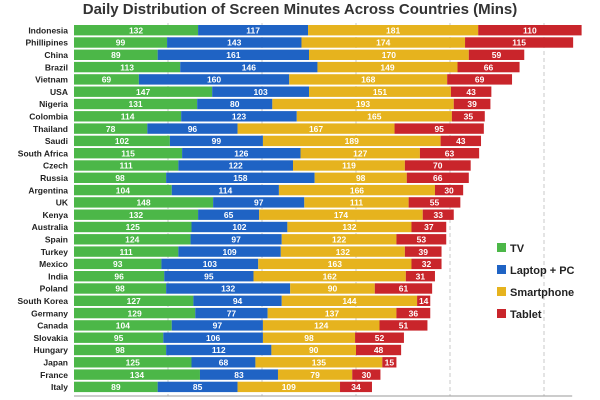 The height and width of the screenshot is (400, 600). What do you see at coordinates (363, 104) in the screenshot?
I see `data-label: 193` at bounding box center [363, 104].